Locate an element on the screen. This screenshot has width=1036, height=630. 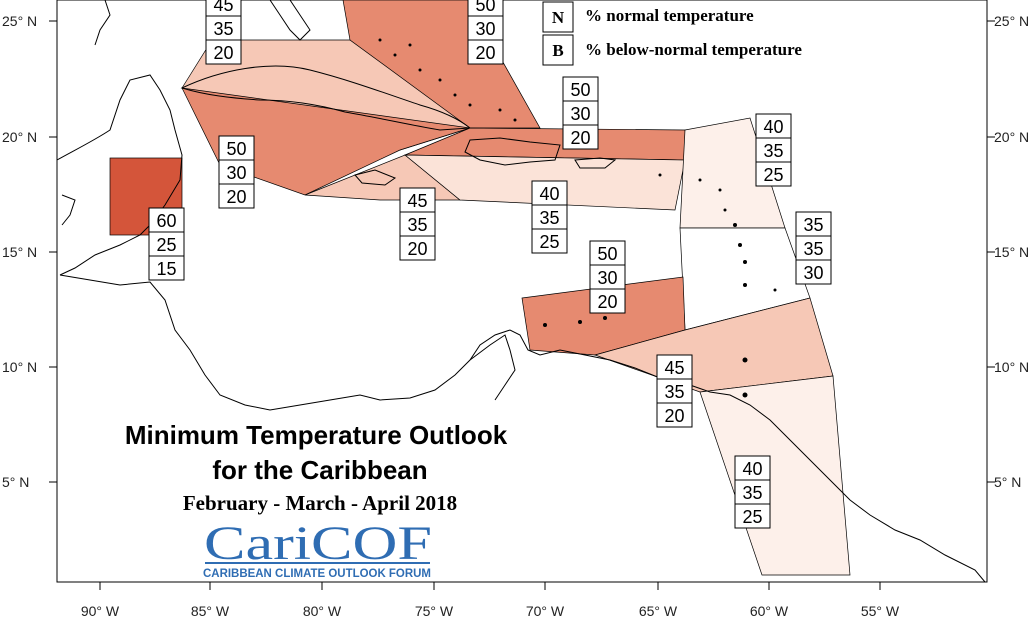
latitude-label-left: 25° N is located at coordinates (19, 21).